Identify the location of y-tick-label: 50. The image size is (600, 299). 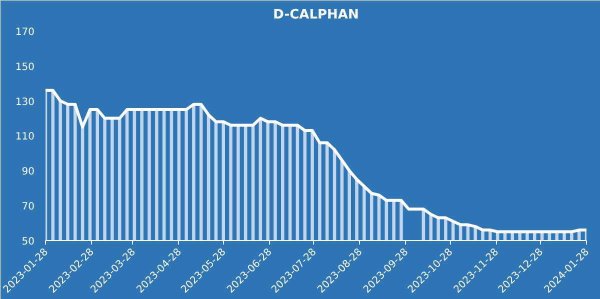
(28, 242).